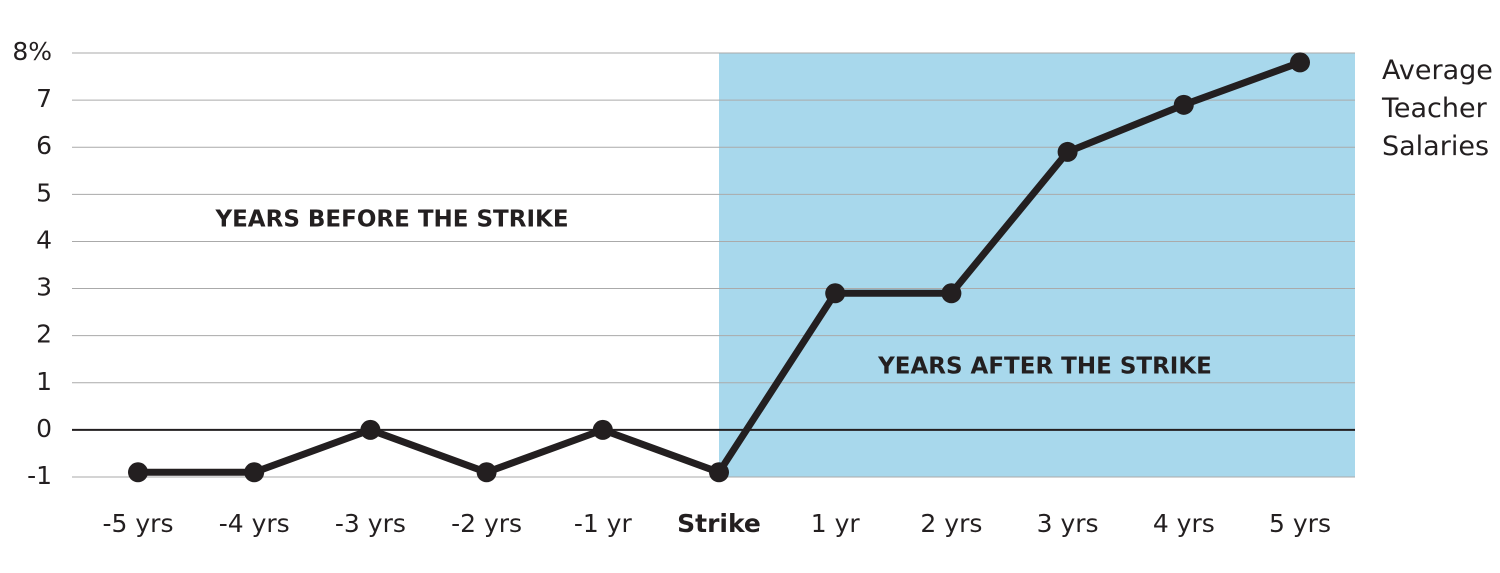 Image resolution: width=1500 pixels, height=573 pixels. I want to click on y-tick-label: 4, so click(44, 239).